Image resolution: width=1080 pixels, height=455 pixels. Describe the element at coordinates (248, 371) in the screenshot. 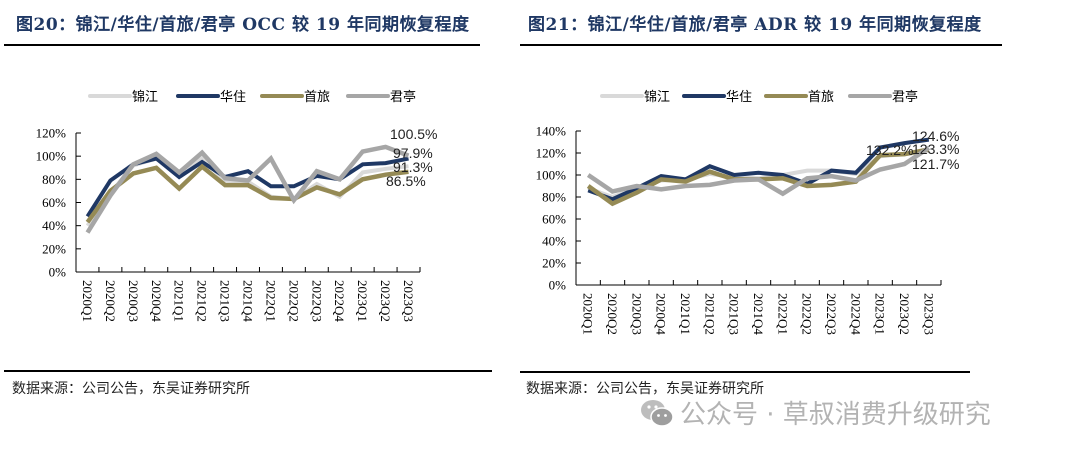

I see `figure-20-bottom-rule` at that location.